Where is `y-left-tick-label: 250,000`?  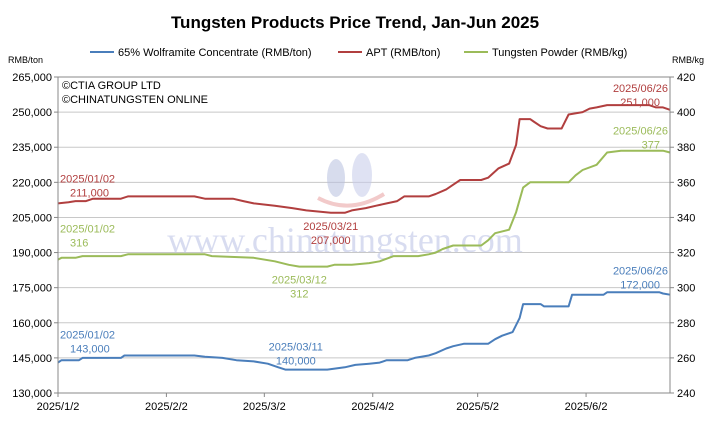 y-left-tick-label: 250,000 is located at coordinates (32, 113).